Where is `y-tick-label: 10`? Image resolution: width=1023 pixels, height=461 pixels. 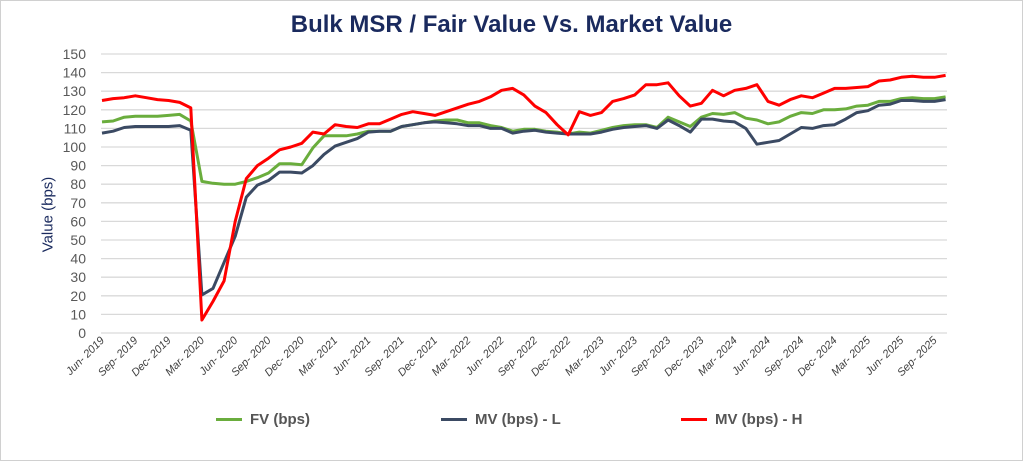
y-tick-label: 10 is located at coordinates (78, 314).